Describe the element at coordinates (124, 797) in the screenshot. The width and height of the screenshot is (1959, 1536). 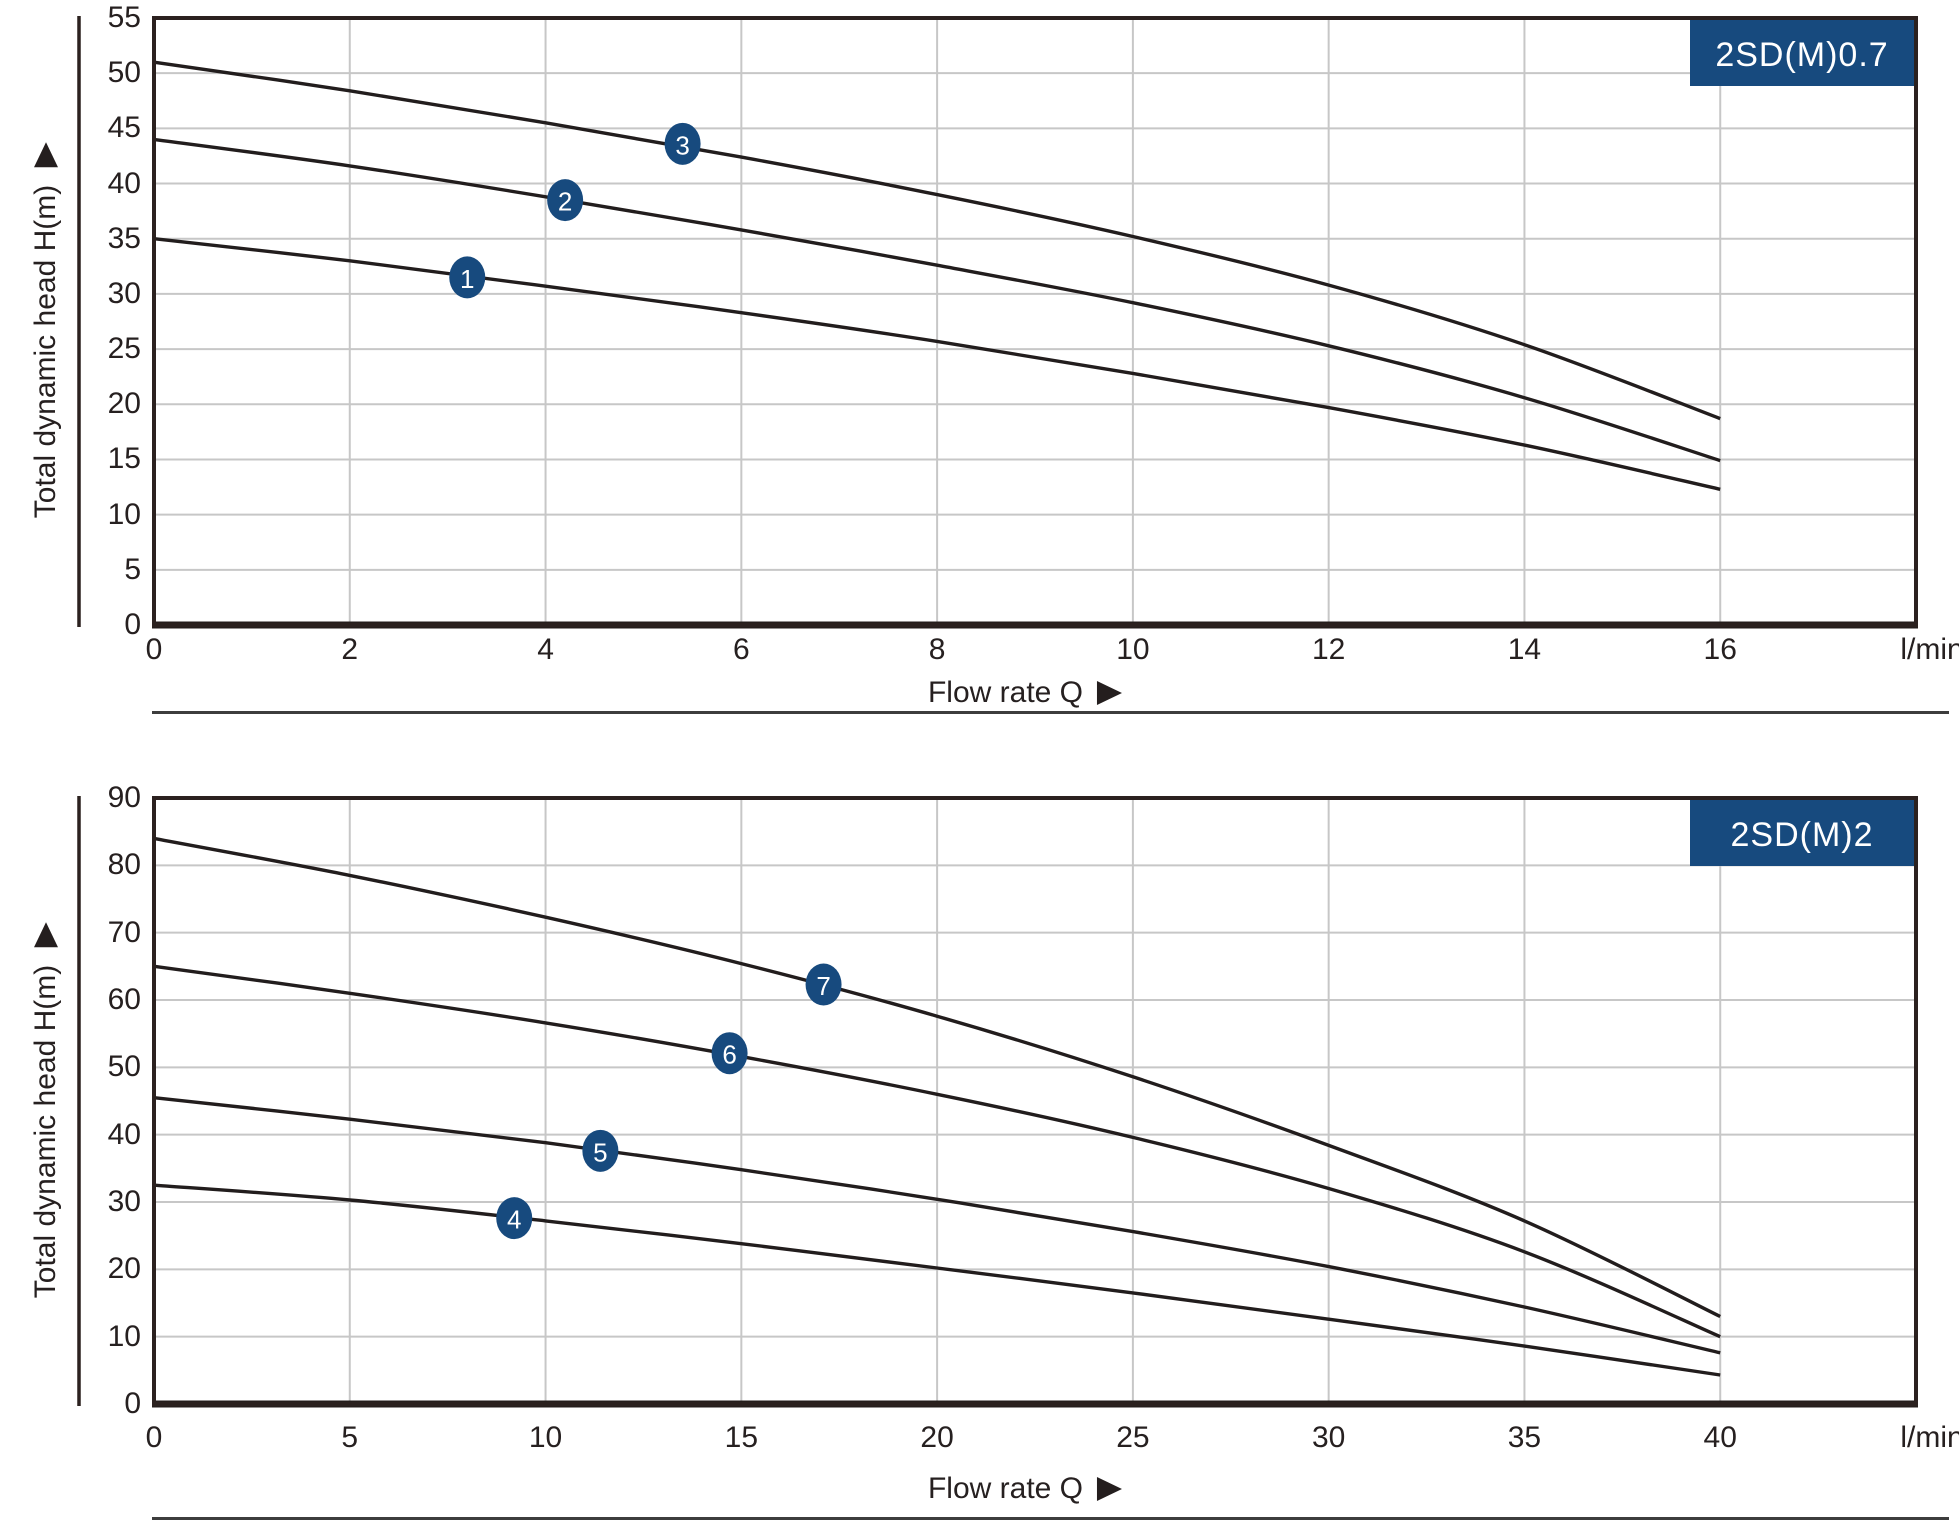
I see `y-tick-label: 90` at that location.